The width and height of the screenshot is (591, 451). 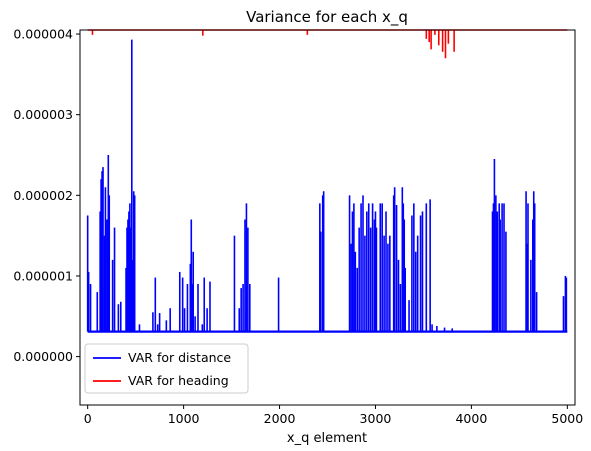 What do you see at coordinates (43, 195) in the screenshot?
I see `y-tick-label: 0.000002` at bounding box center [43, 195].